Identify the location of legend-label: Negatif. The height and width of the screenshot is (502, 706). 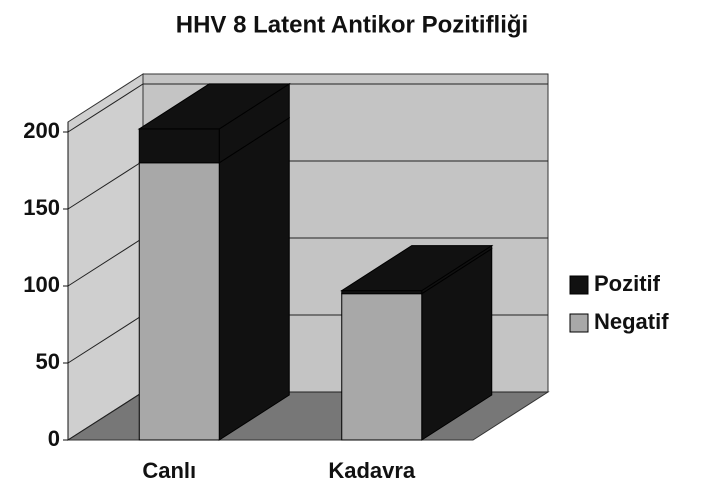
(631, 321).